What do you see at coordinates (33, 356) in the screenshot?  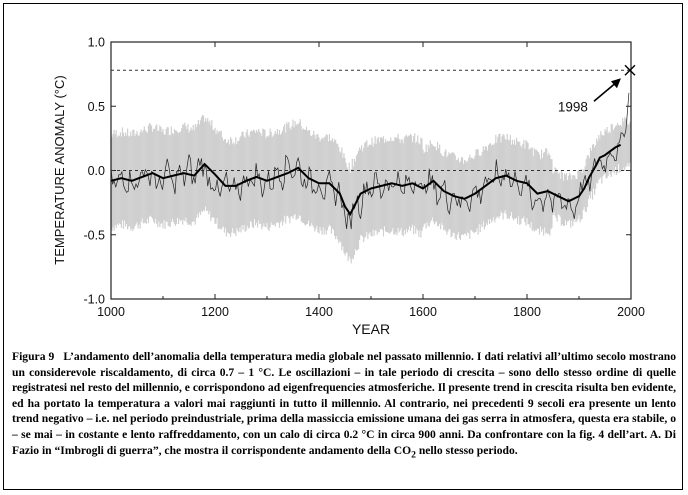 I see `caption-figure-label: Figura 9` at bounding box center [33, 356].